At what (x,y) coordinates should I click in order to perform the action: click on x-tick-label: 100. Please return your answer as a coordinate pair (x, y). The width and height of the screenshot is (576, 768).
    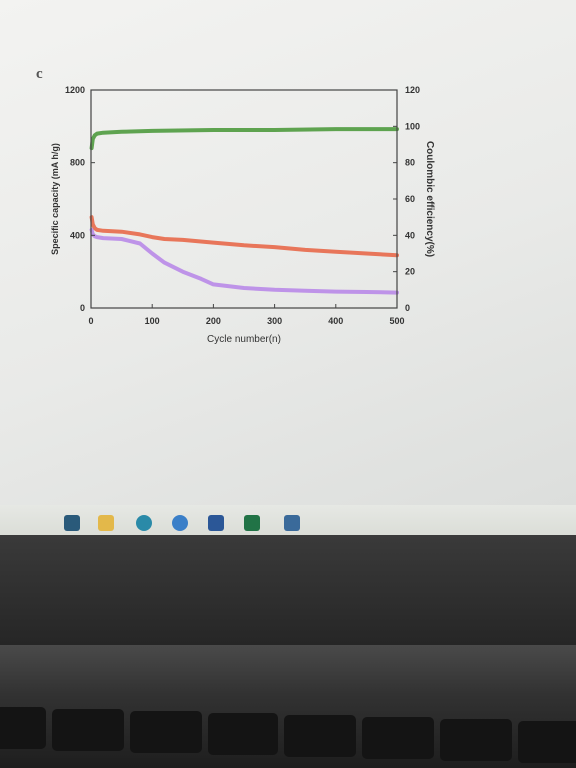
    Looking at the image, I should click on (152, 321).